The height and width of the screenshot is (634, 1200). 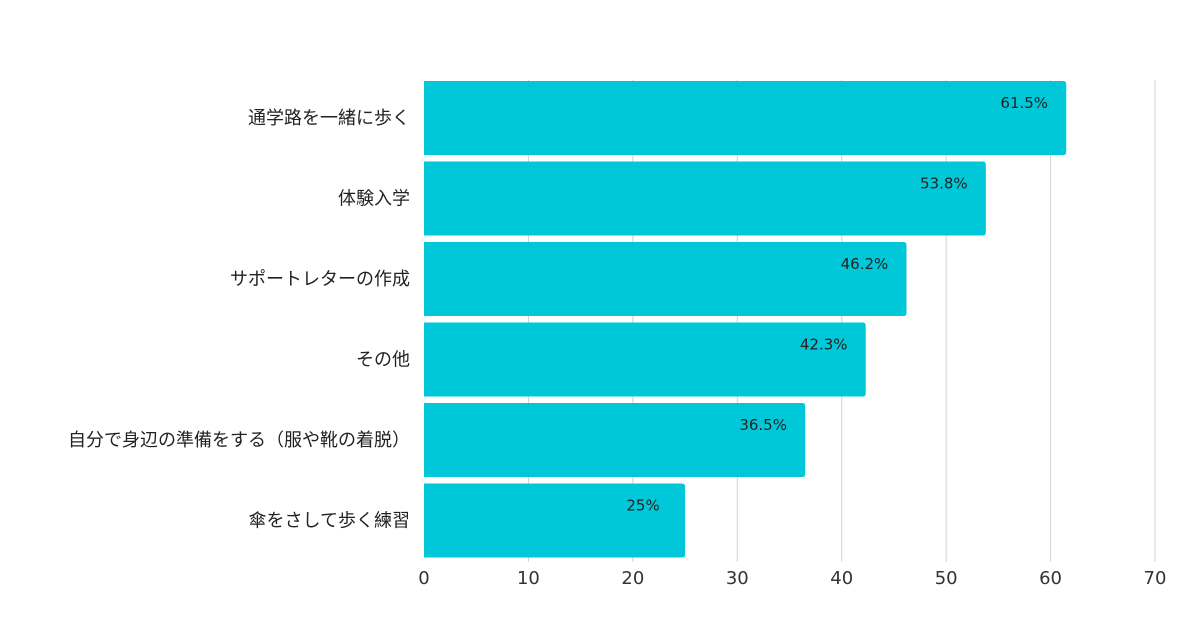 I want to click on category-label: 体験入学, so click(x=374, y=199).